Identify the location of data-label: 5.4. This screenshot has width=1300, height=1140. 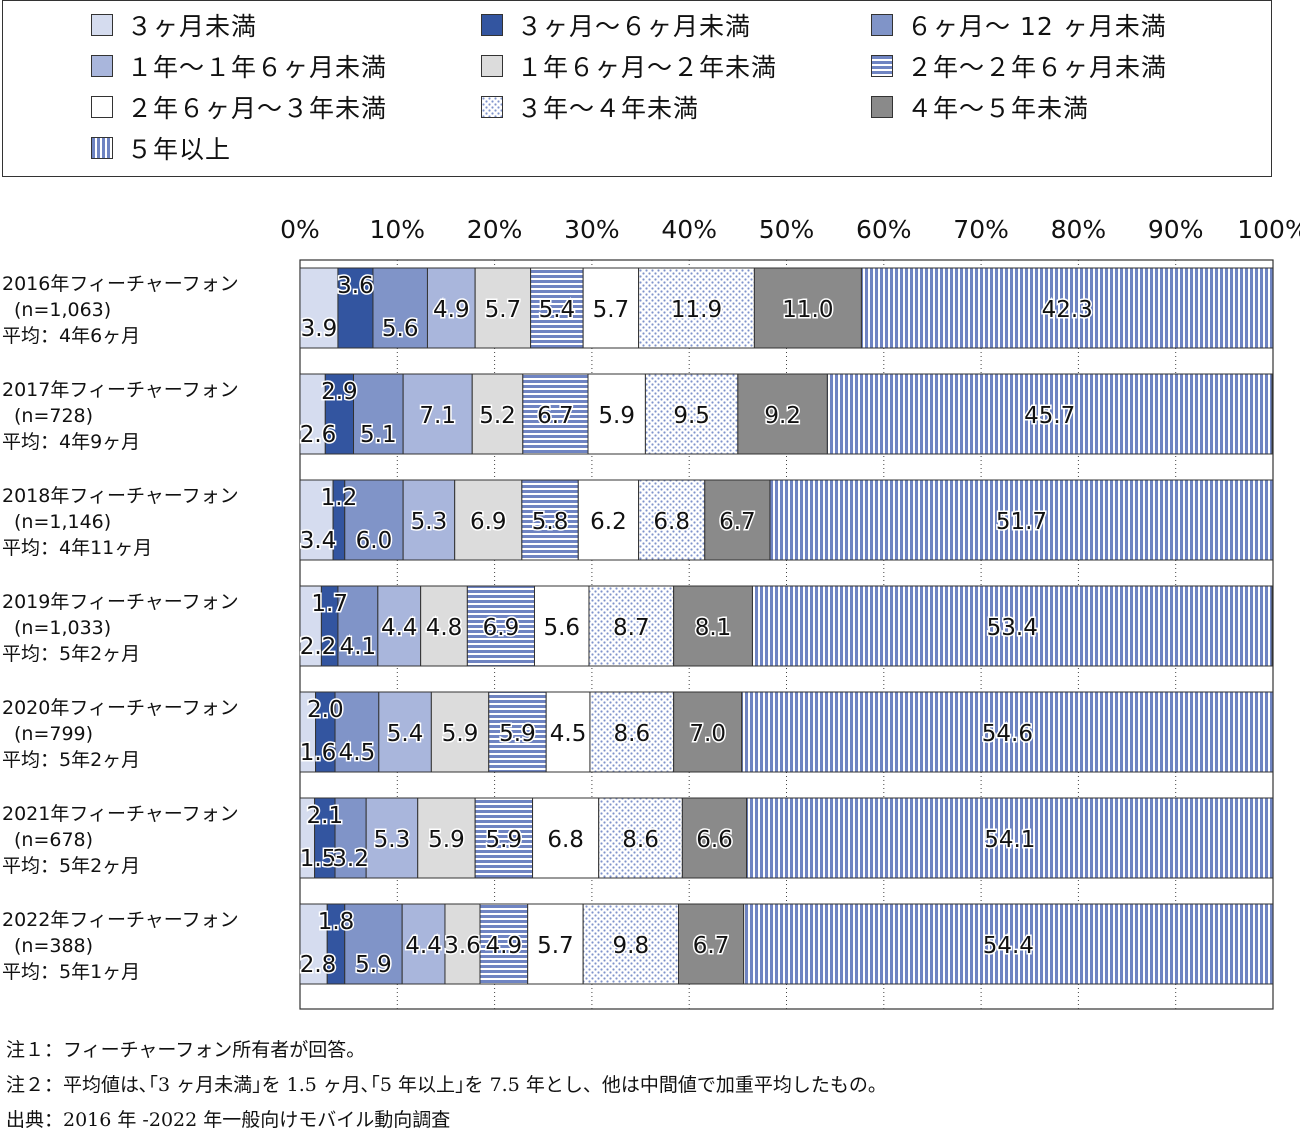
(405, 734).